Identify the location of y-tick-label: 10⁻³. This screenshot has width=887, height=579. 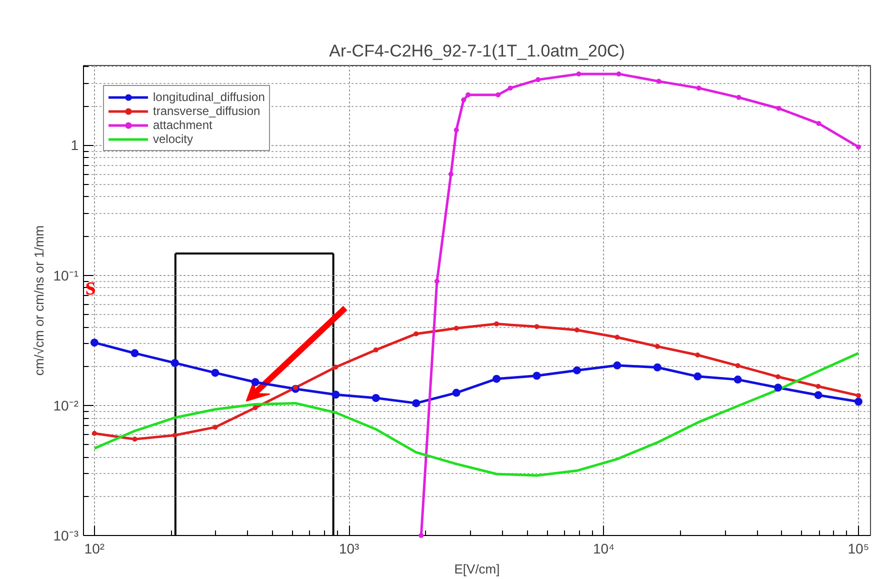
(66, 536).